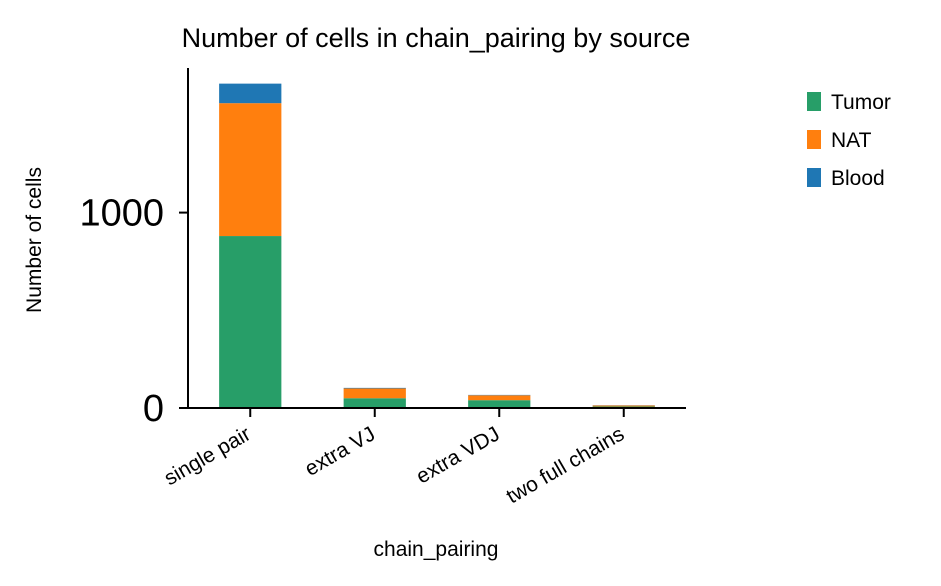 This screenshot has height=586, width=941. I want to click on x-tick-label: single pair, so click(207, 456).